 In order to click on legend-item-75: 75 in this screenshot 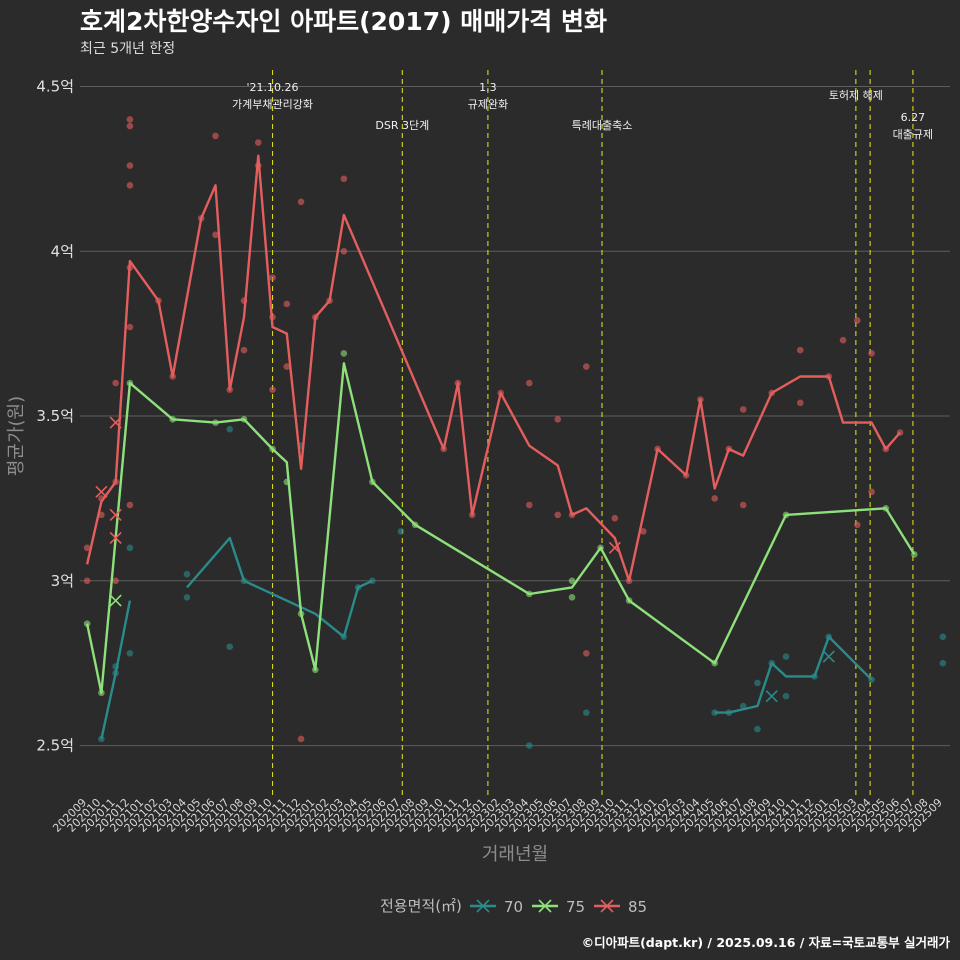, I will do `click(558, 907)`.